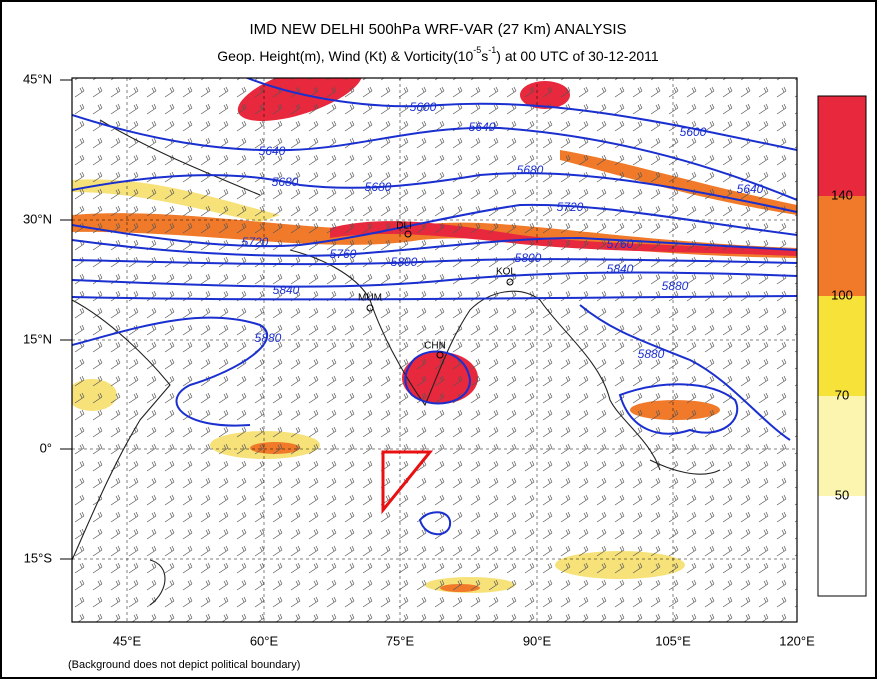 The height and width of the screenshot is (679, 877). Describe the element at coordinates (484, 56) in the screenshot. I see `subtitle-part: s` at that location.